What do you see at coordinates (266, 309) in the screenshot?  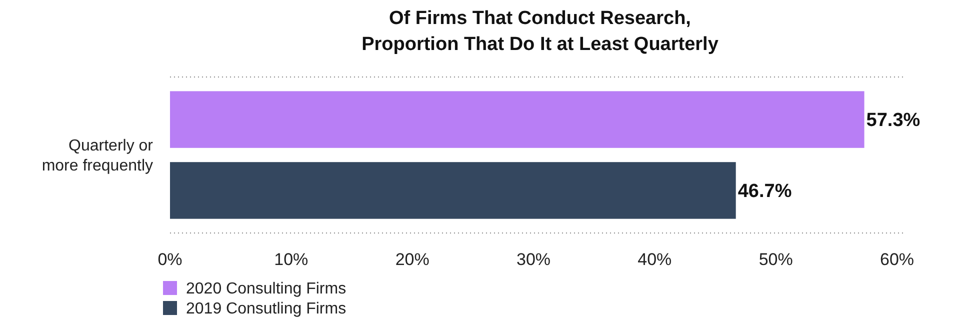 I see `legend-label: 2019 Consutling Firms` at bounding box center [266, 309].